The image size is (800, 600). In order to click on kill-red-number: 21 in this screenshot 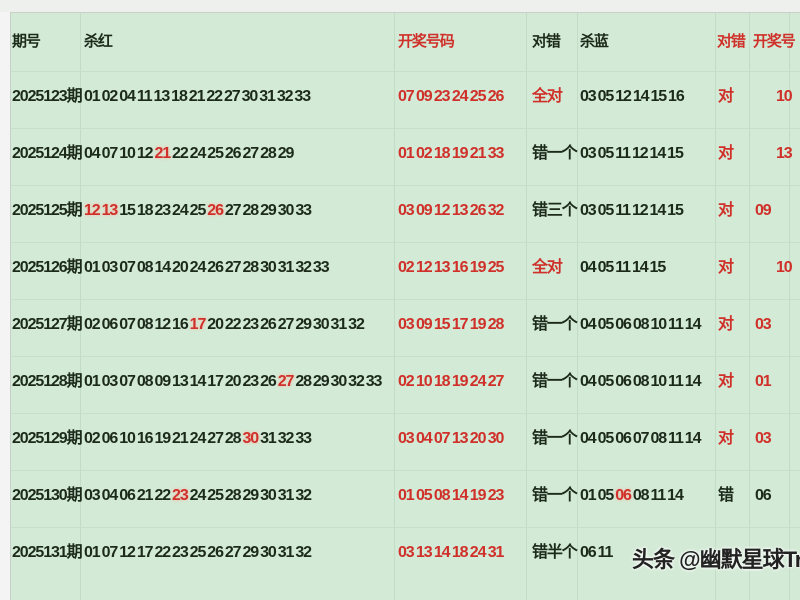, I will do `click(197, 96)`.